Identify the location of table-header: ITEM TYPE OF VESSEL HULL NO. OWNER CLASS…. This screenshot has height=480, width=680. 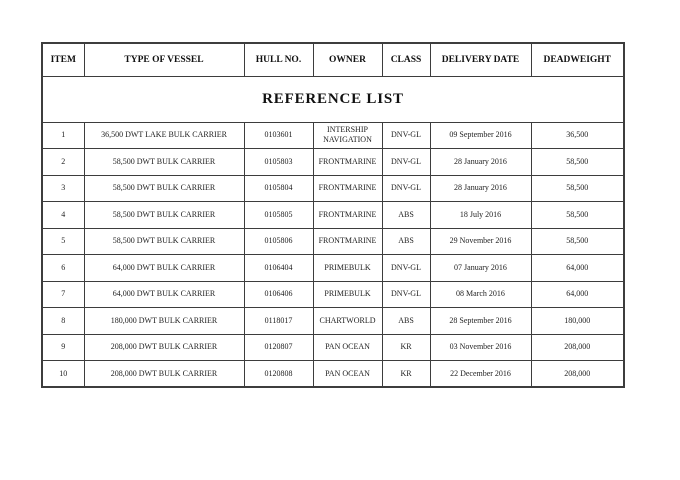
(333, 59).